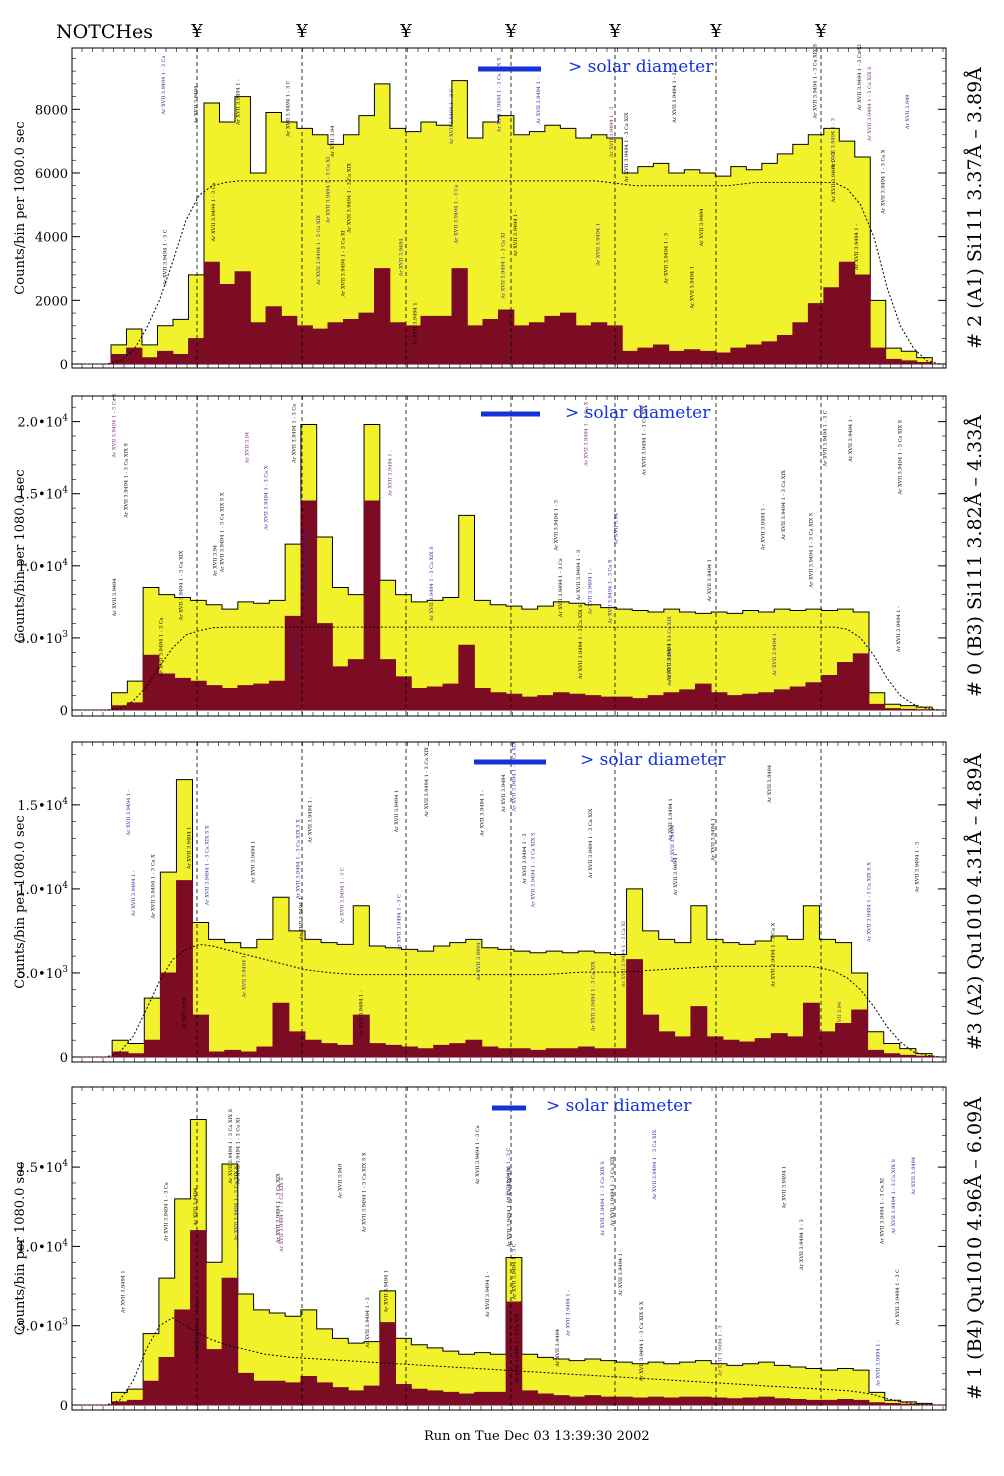 The height and width of the screenshot is (1476, 1004). Describe the element at coordinates (715, 31) in the screenshot. I see `notch-marker-6: ¥` at that location.